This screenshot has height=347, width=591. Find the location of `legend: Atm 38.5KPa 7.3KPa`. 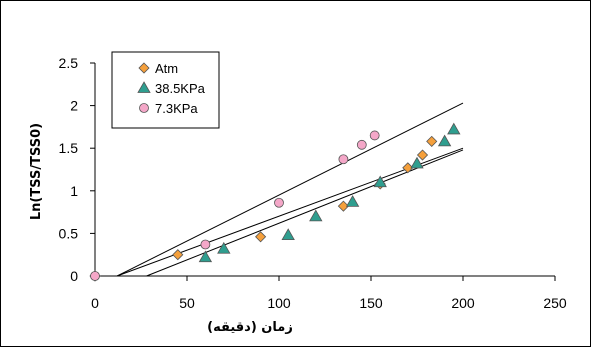

legend: Atm 38.5KPa 7.3KPa is located at coordinates (165, 90).